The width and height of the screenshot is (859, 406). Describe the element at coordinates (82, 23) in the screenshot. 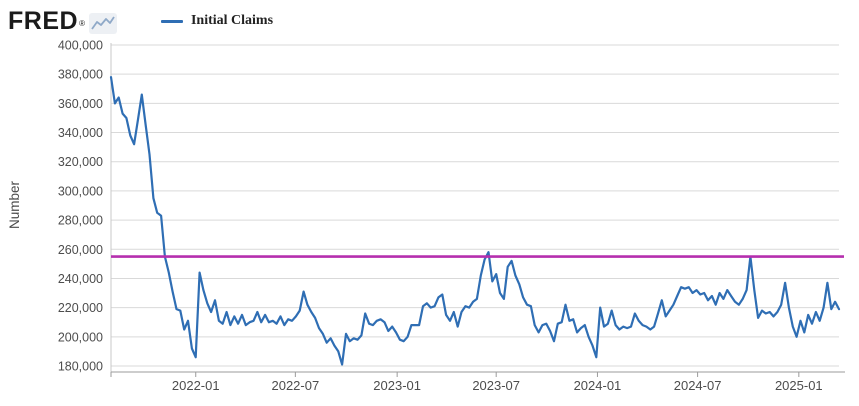

I see `fred-logo-registered-mark: ®` at that location.